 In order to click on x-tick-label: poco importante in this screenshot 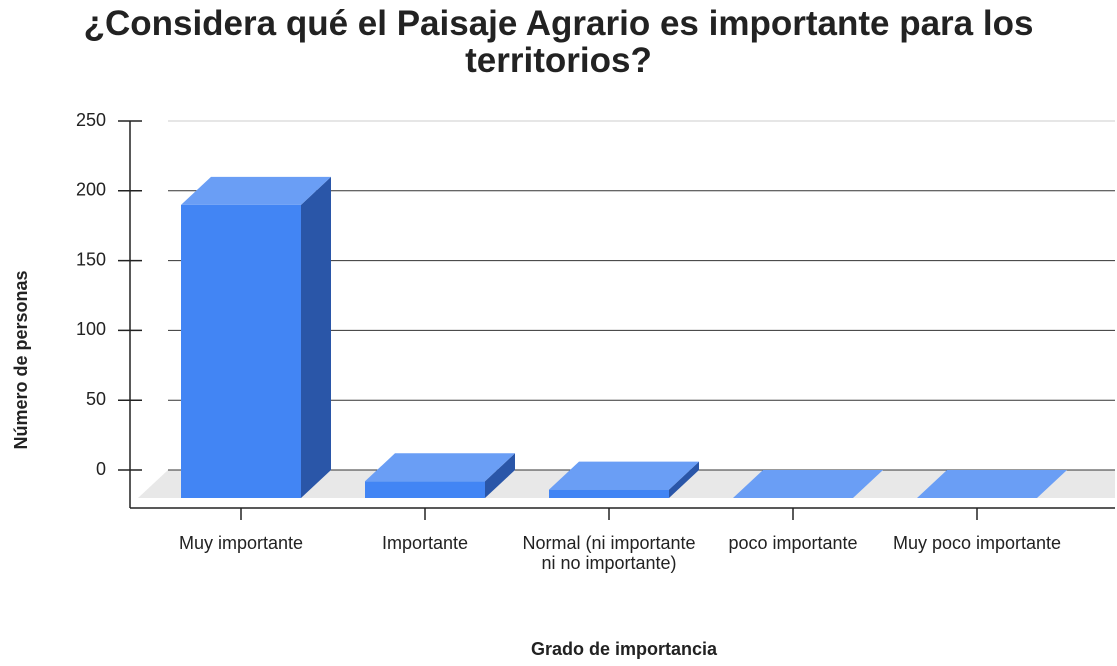, I will do `click(793, 543)`.